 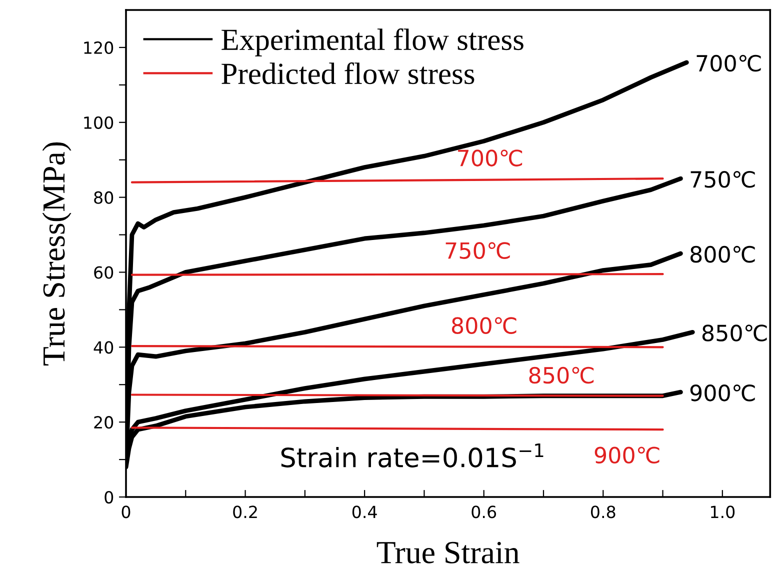 What do you see at coordinates (348, 73) in the screenshot?
I see `legend-label: Predicted flow stress` at bounding box center [348, 73].